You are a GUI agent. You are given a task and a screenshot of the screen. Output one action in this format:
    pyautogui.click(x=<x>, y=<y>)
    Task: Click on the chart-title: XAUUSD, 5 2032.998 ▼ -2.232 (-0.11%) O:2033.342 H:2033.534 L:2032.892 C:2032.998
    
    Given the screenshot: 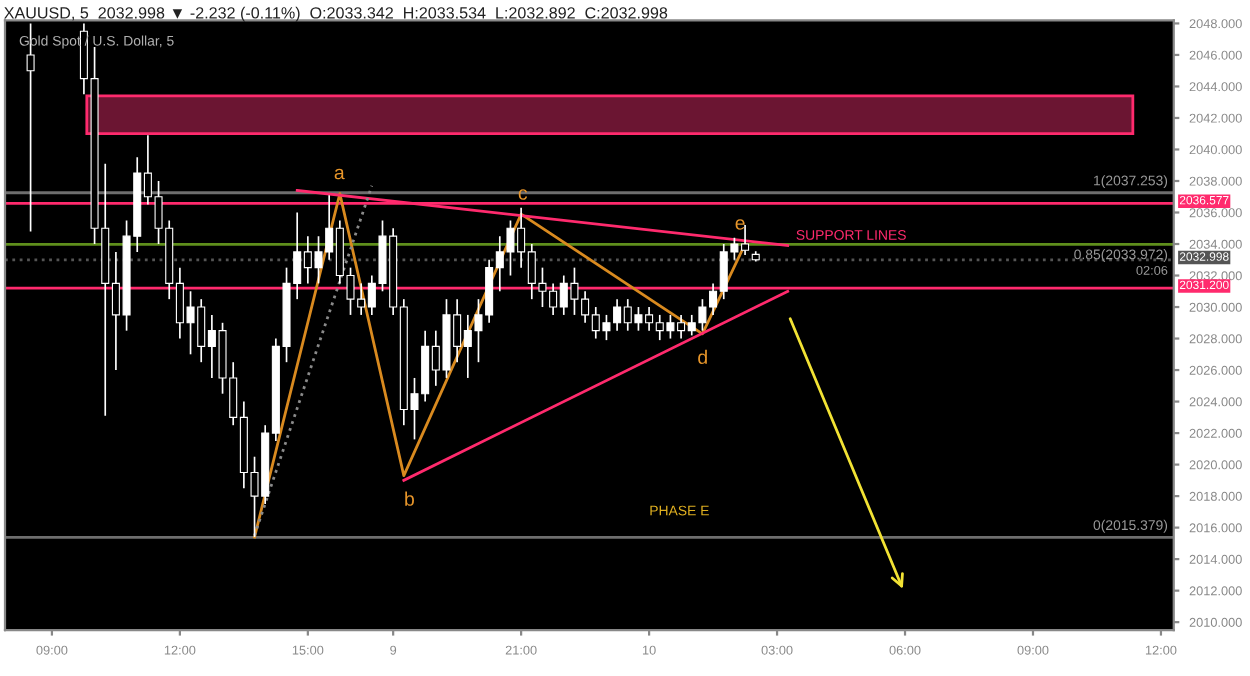 What is the action you would take?
    pyautogui.click(x=336, y=14)
    